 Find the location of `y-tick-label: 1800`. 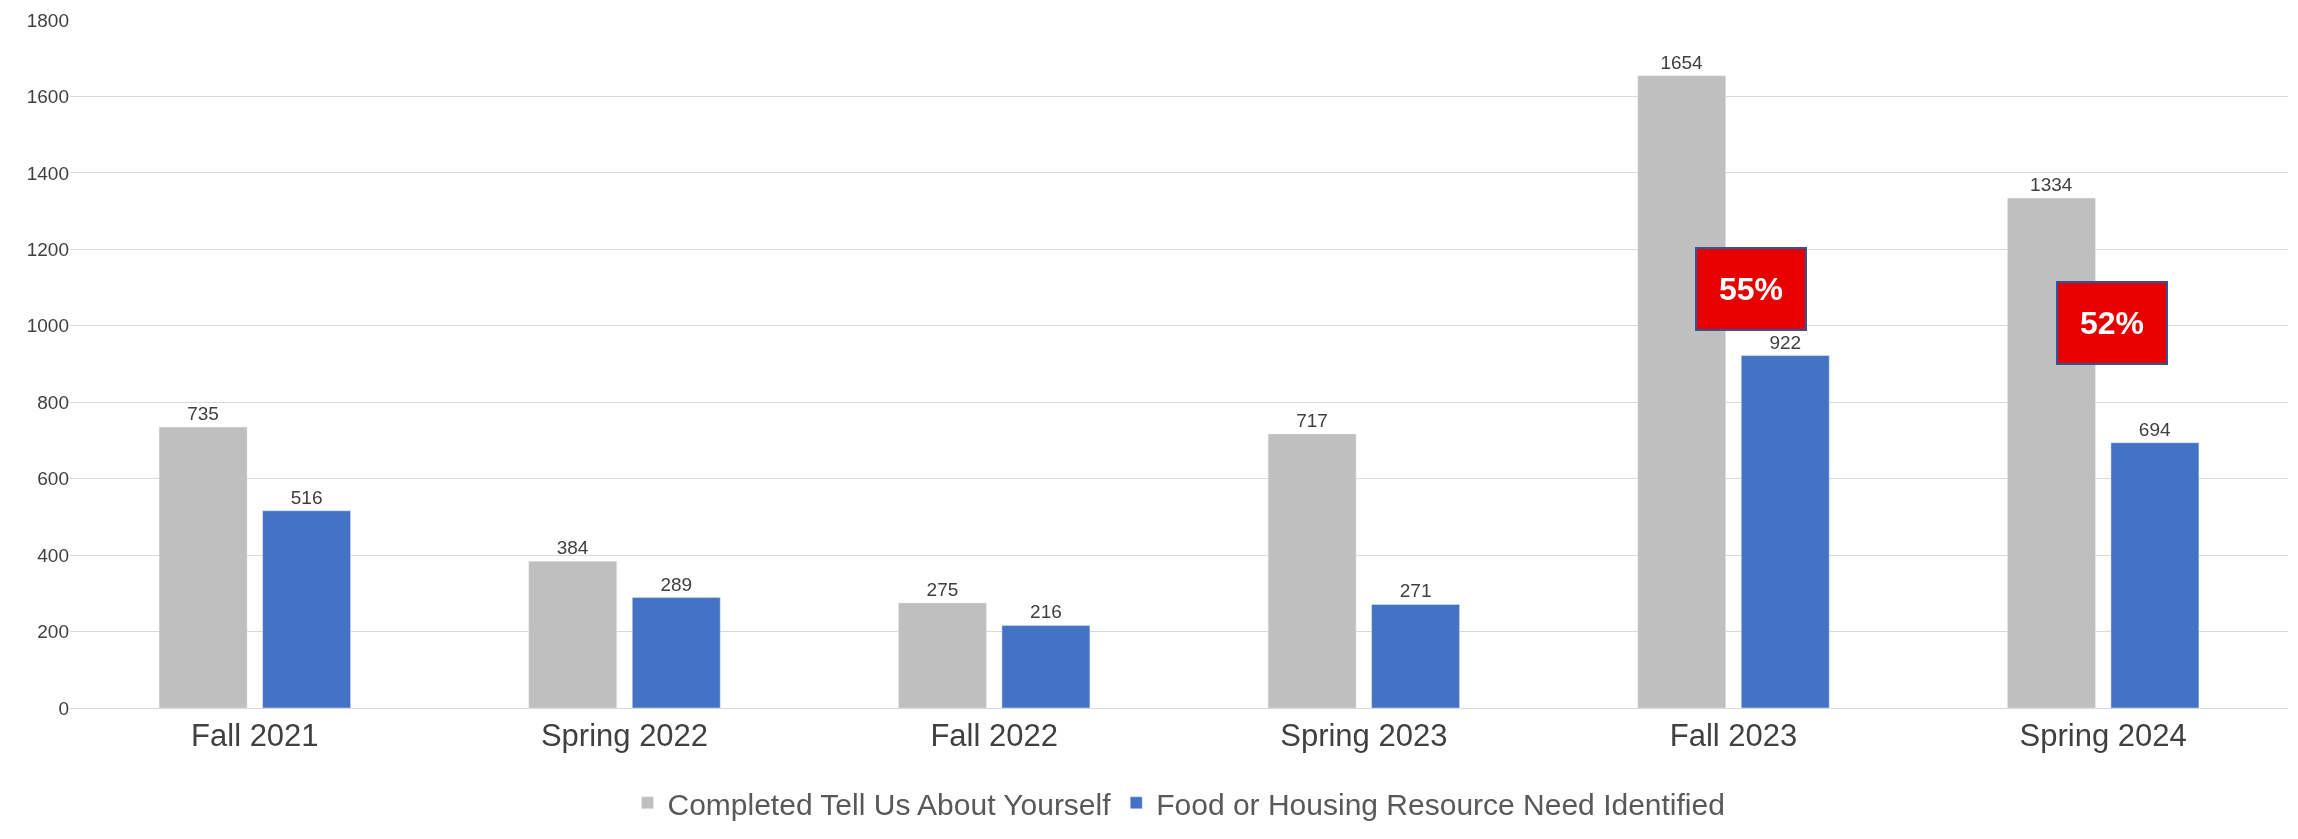

y-tick-label: 1800 is located at coordinates (47, 20).